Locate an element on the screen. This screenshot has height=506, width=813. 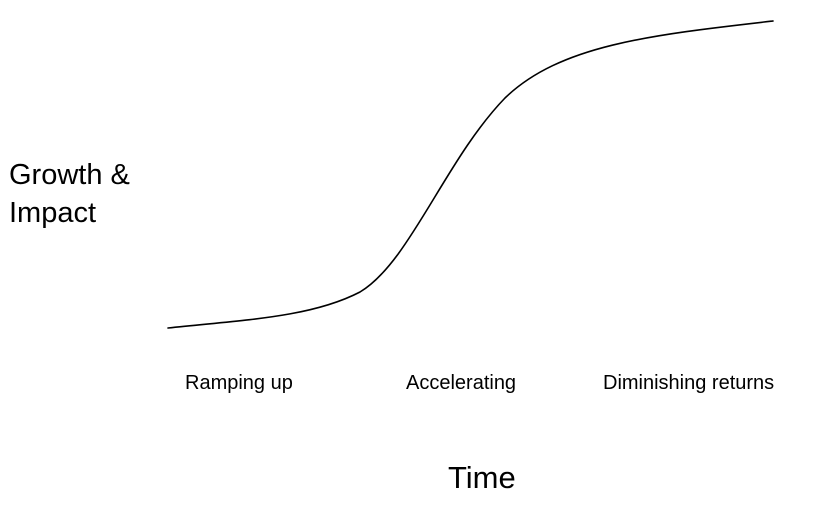
y-axis-label: Growth & Impact is located at coordinates (69, 194).